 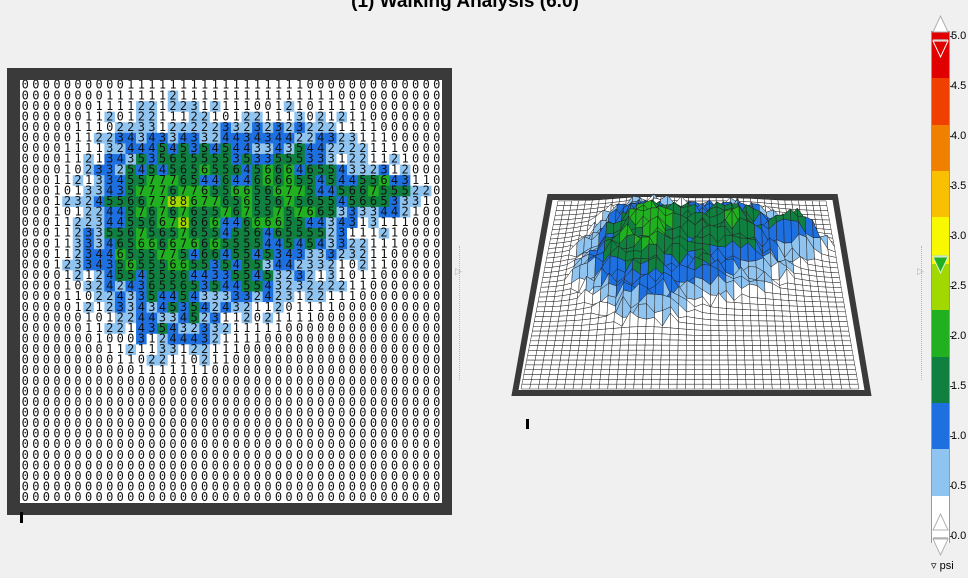 I want to click on right-panel-splitter, so click(x=922, y=313).